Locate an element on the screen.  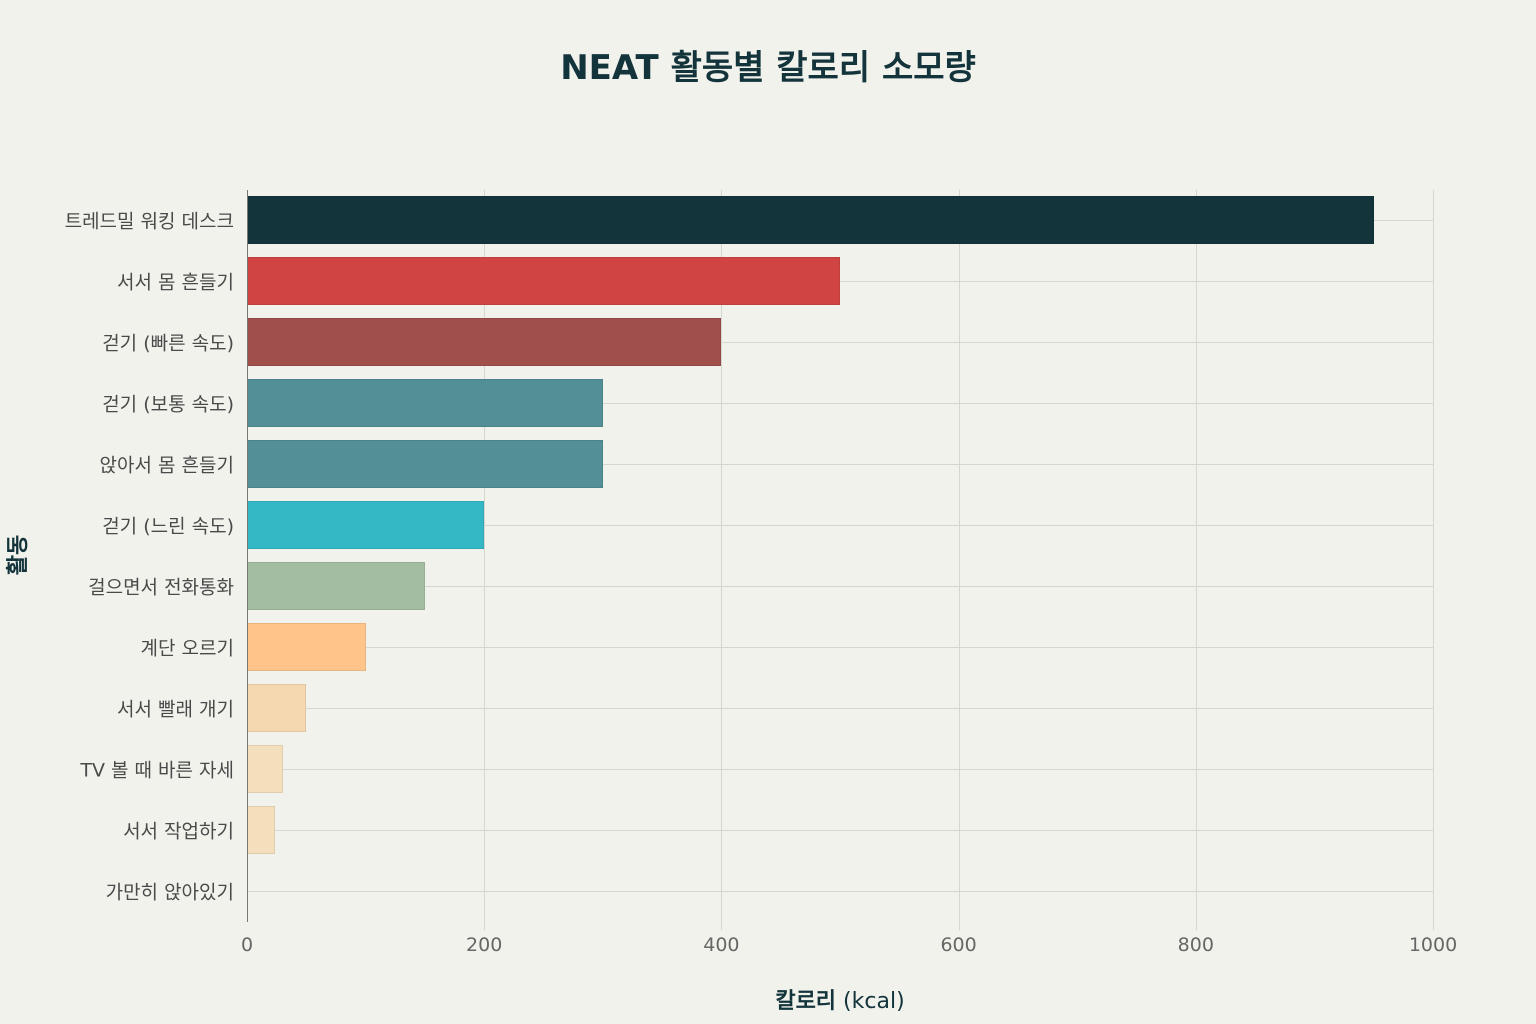
y-tick-label: 걷기 (보통 속도) is located at coordinates (168, 404).